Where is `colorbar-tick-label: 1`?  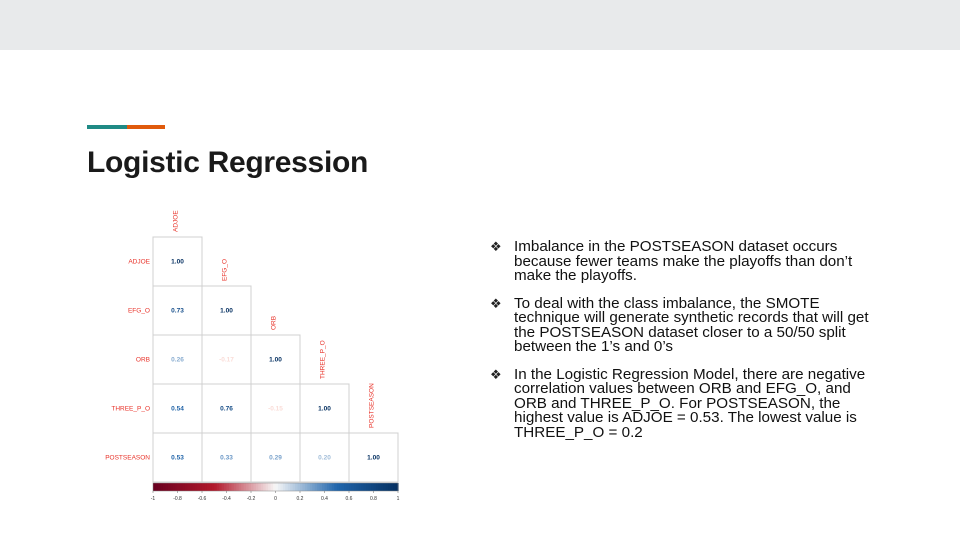 colorbar-tick-label: 1 is located at coordinates (398, 499).